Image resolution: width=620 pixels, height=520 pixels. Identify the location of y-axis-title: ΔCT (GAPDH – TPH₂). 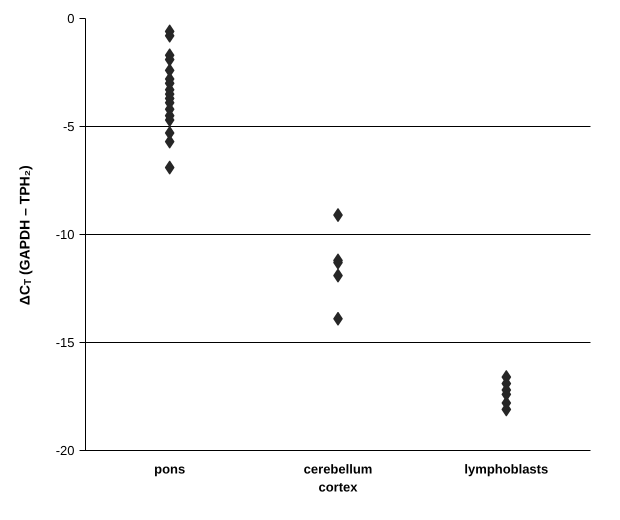
(25, 235).